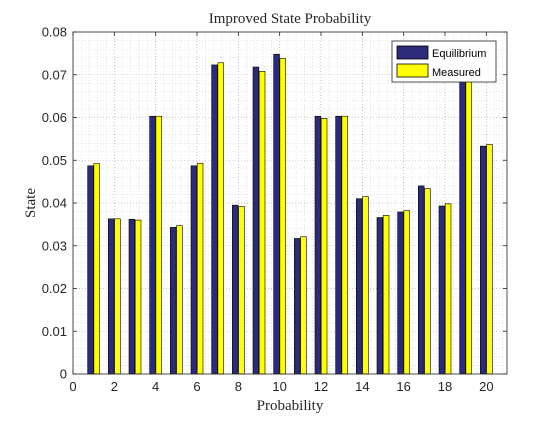 The height and width of the screenshot is (425, 560). I want to click on chart-title: Improved State Probability, so click(290, 19).